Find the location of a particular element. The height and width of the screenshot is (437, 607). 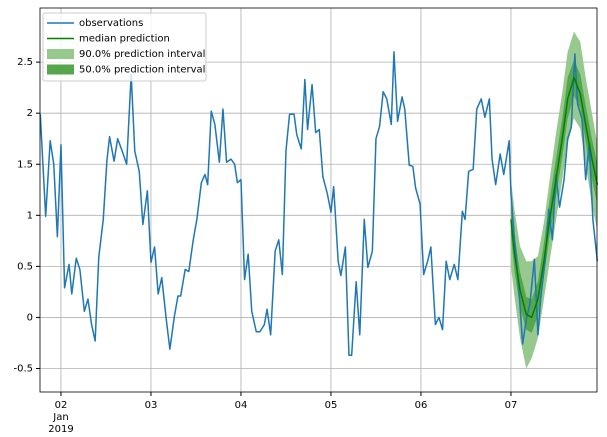

x-tick-label: 07 is located at coordinates (511, 405).